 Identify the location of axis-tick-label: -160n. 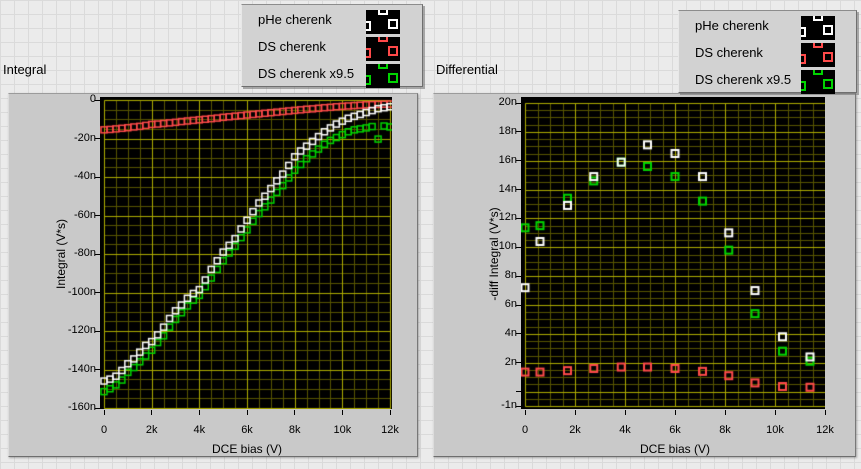
(81, 407).